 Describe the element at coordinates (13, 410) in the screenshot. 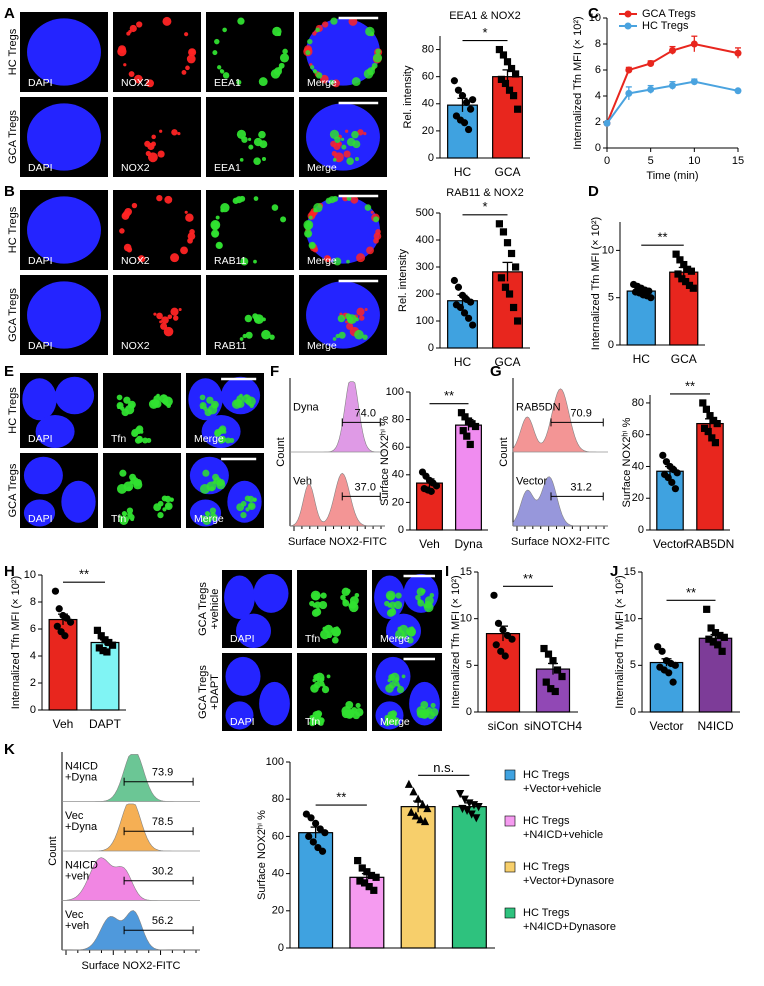

I see `row-label: HC Tregs` at that location.